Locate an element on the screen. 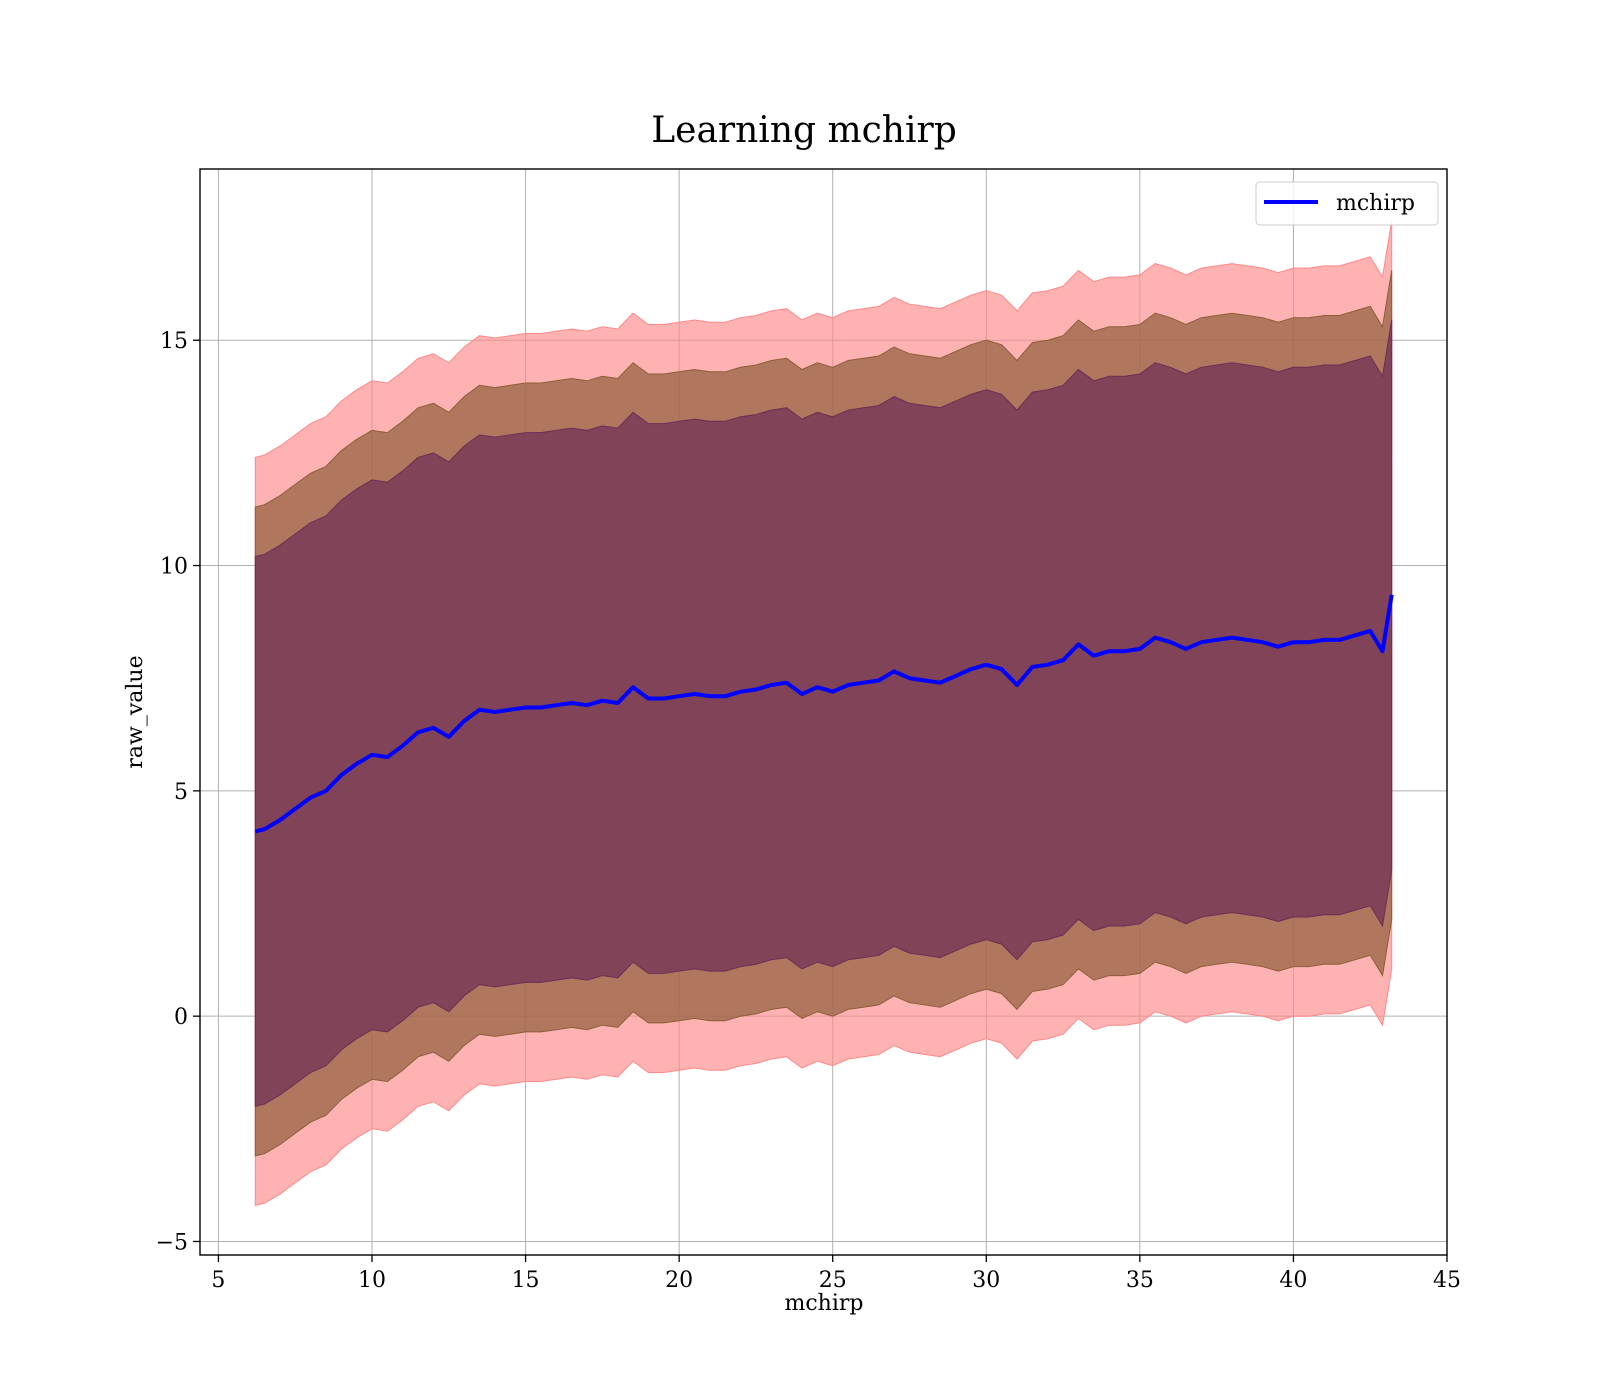  y-tick-label: 10 is located at coordinates (174, 567).